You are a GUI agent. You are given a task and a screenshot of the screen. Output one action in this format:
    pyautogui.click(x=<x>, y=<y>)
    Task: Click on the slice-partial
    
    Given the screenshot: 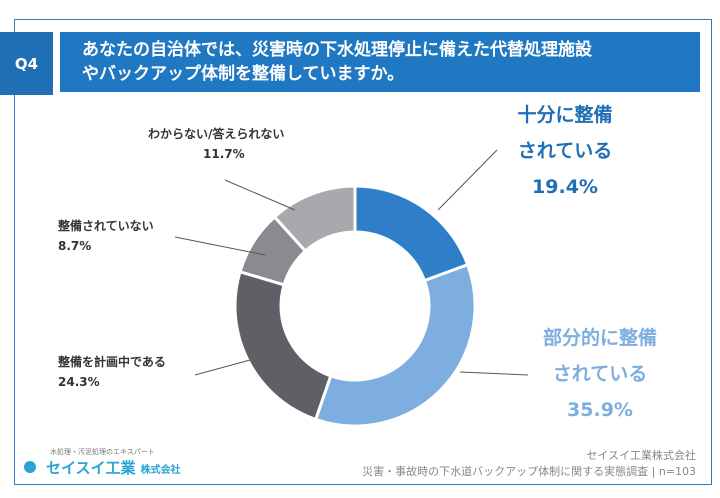 What is the action you would take?
    pyautogui.click(x=395, y=345)
    